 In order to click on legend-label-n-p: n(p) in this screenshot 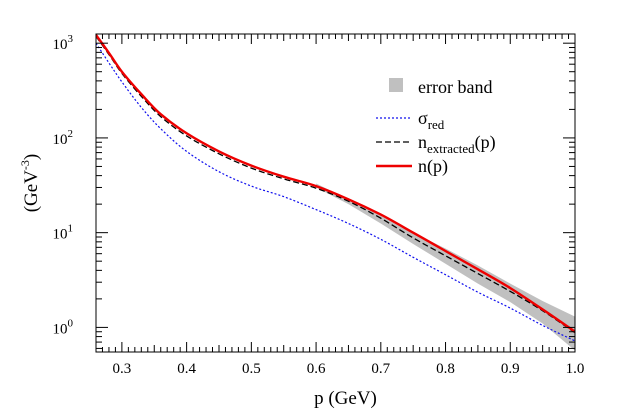, I will do `click(433, 166)`.